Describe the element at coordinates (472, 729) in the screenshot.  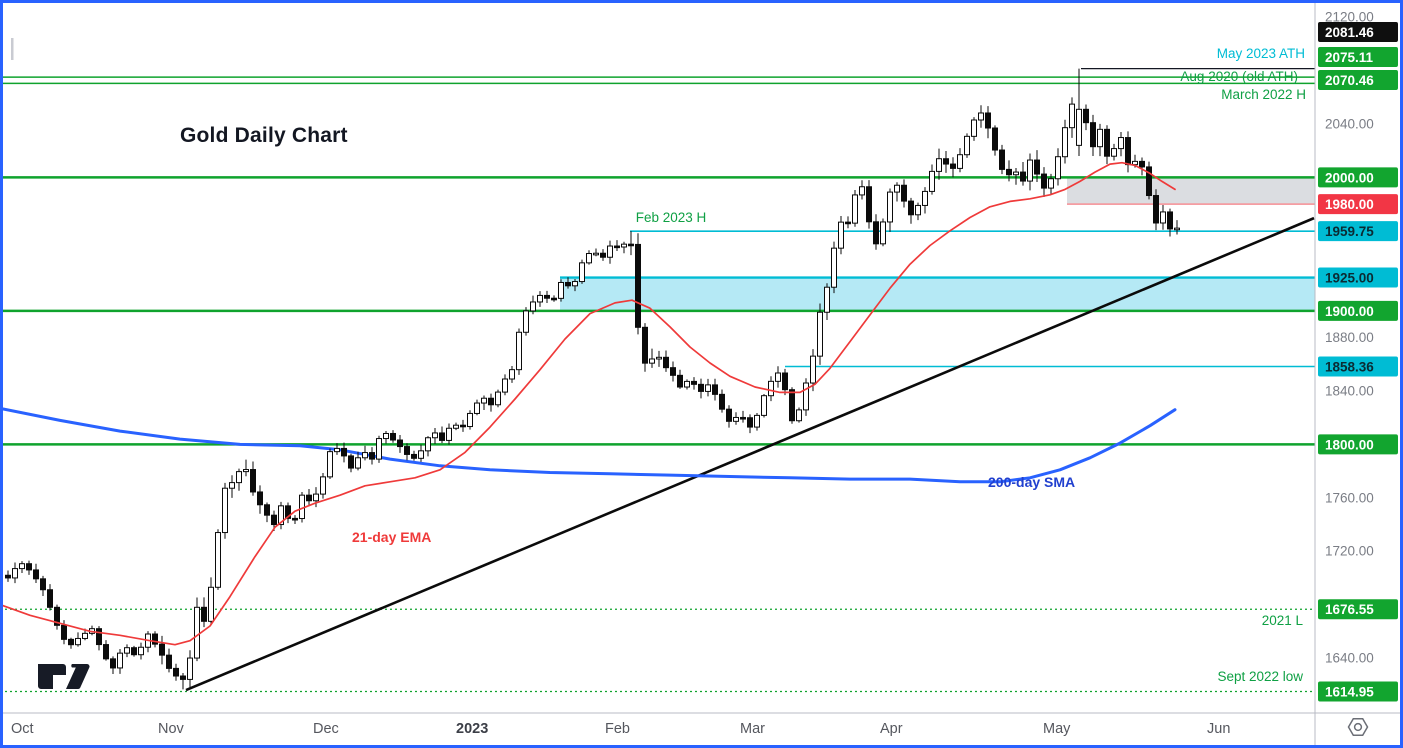
I see `month-label-2023: 2023` at that location.